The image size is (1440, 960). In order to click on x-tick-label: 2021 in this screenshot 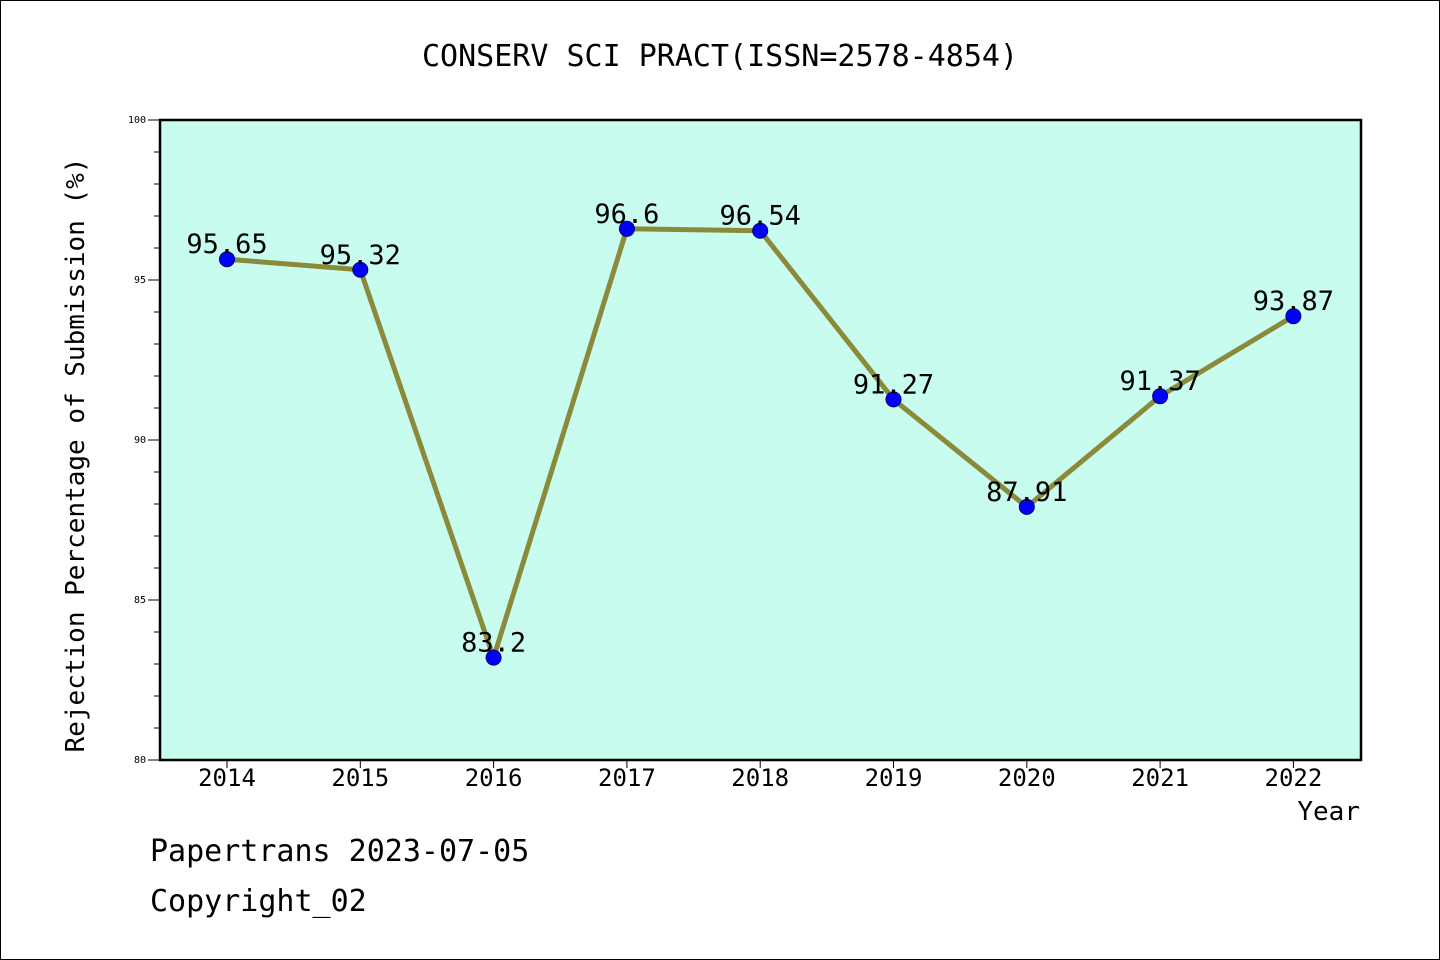, I will do `click(1160, 778)`.